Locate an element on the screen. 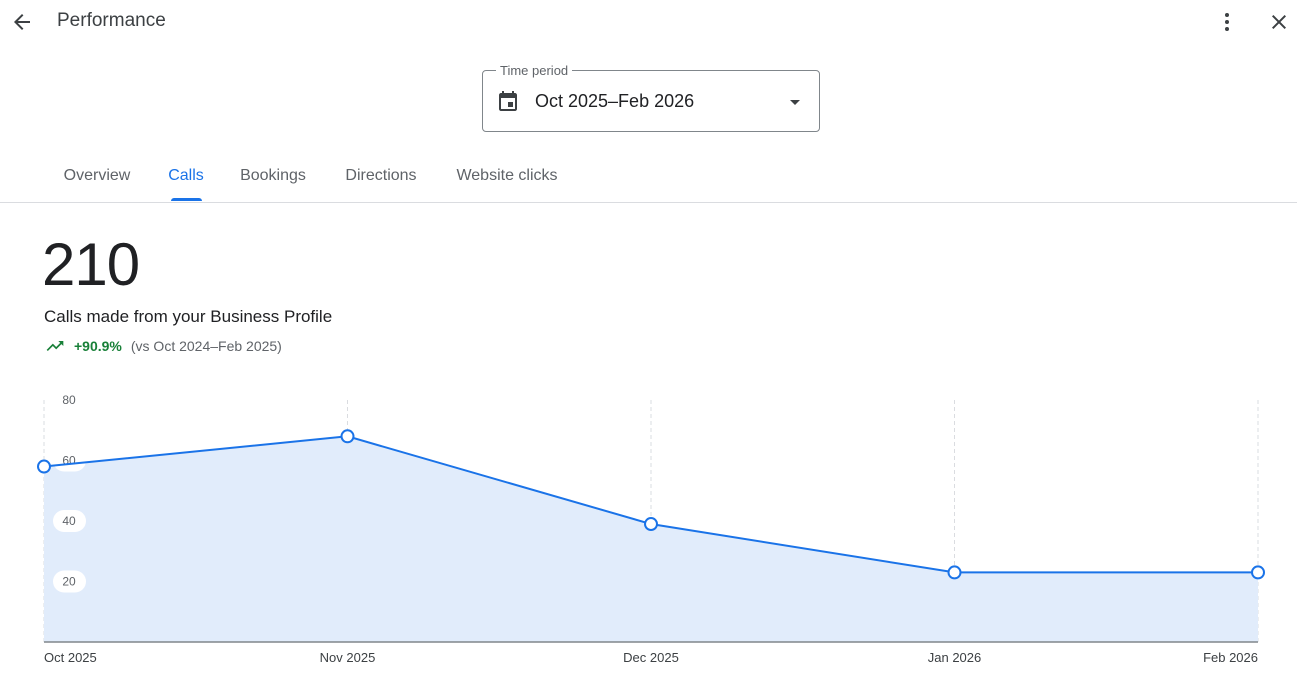  y-tick-label: 20 is located at coordinates (69, 582).